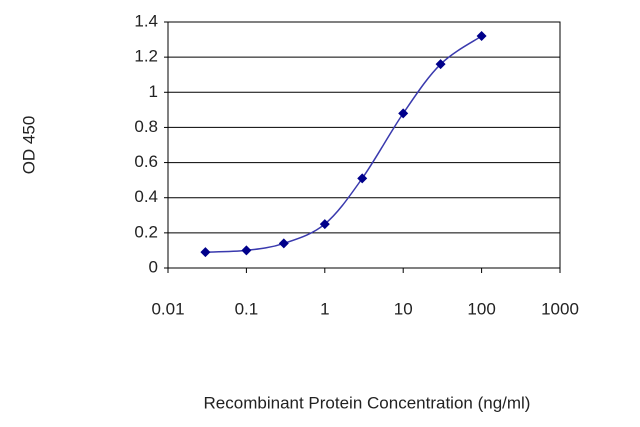  I want to click on y-tick-label: 1.2, so click(146, 56).